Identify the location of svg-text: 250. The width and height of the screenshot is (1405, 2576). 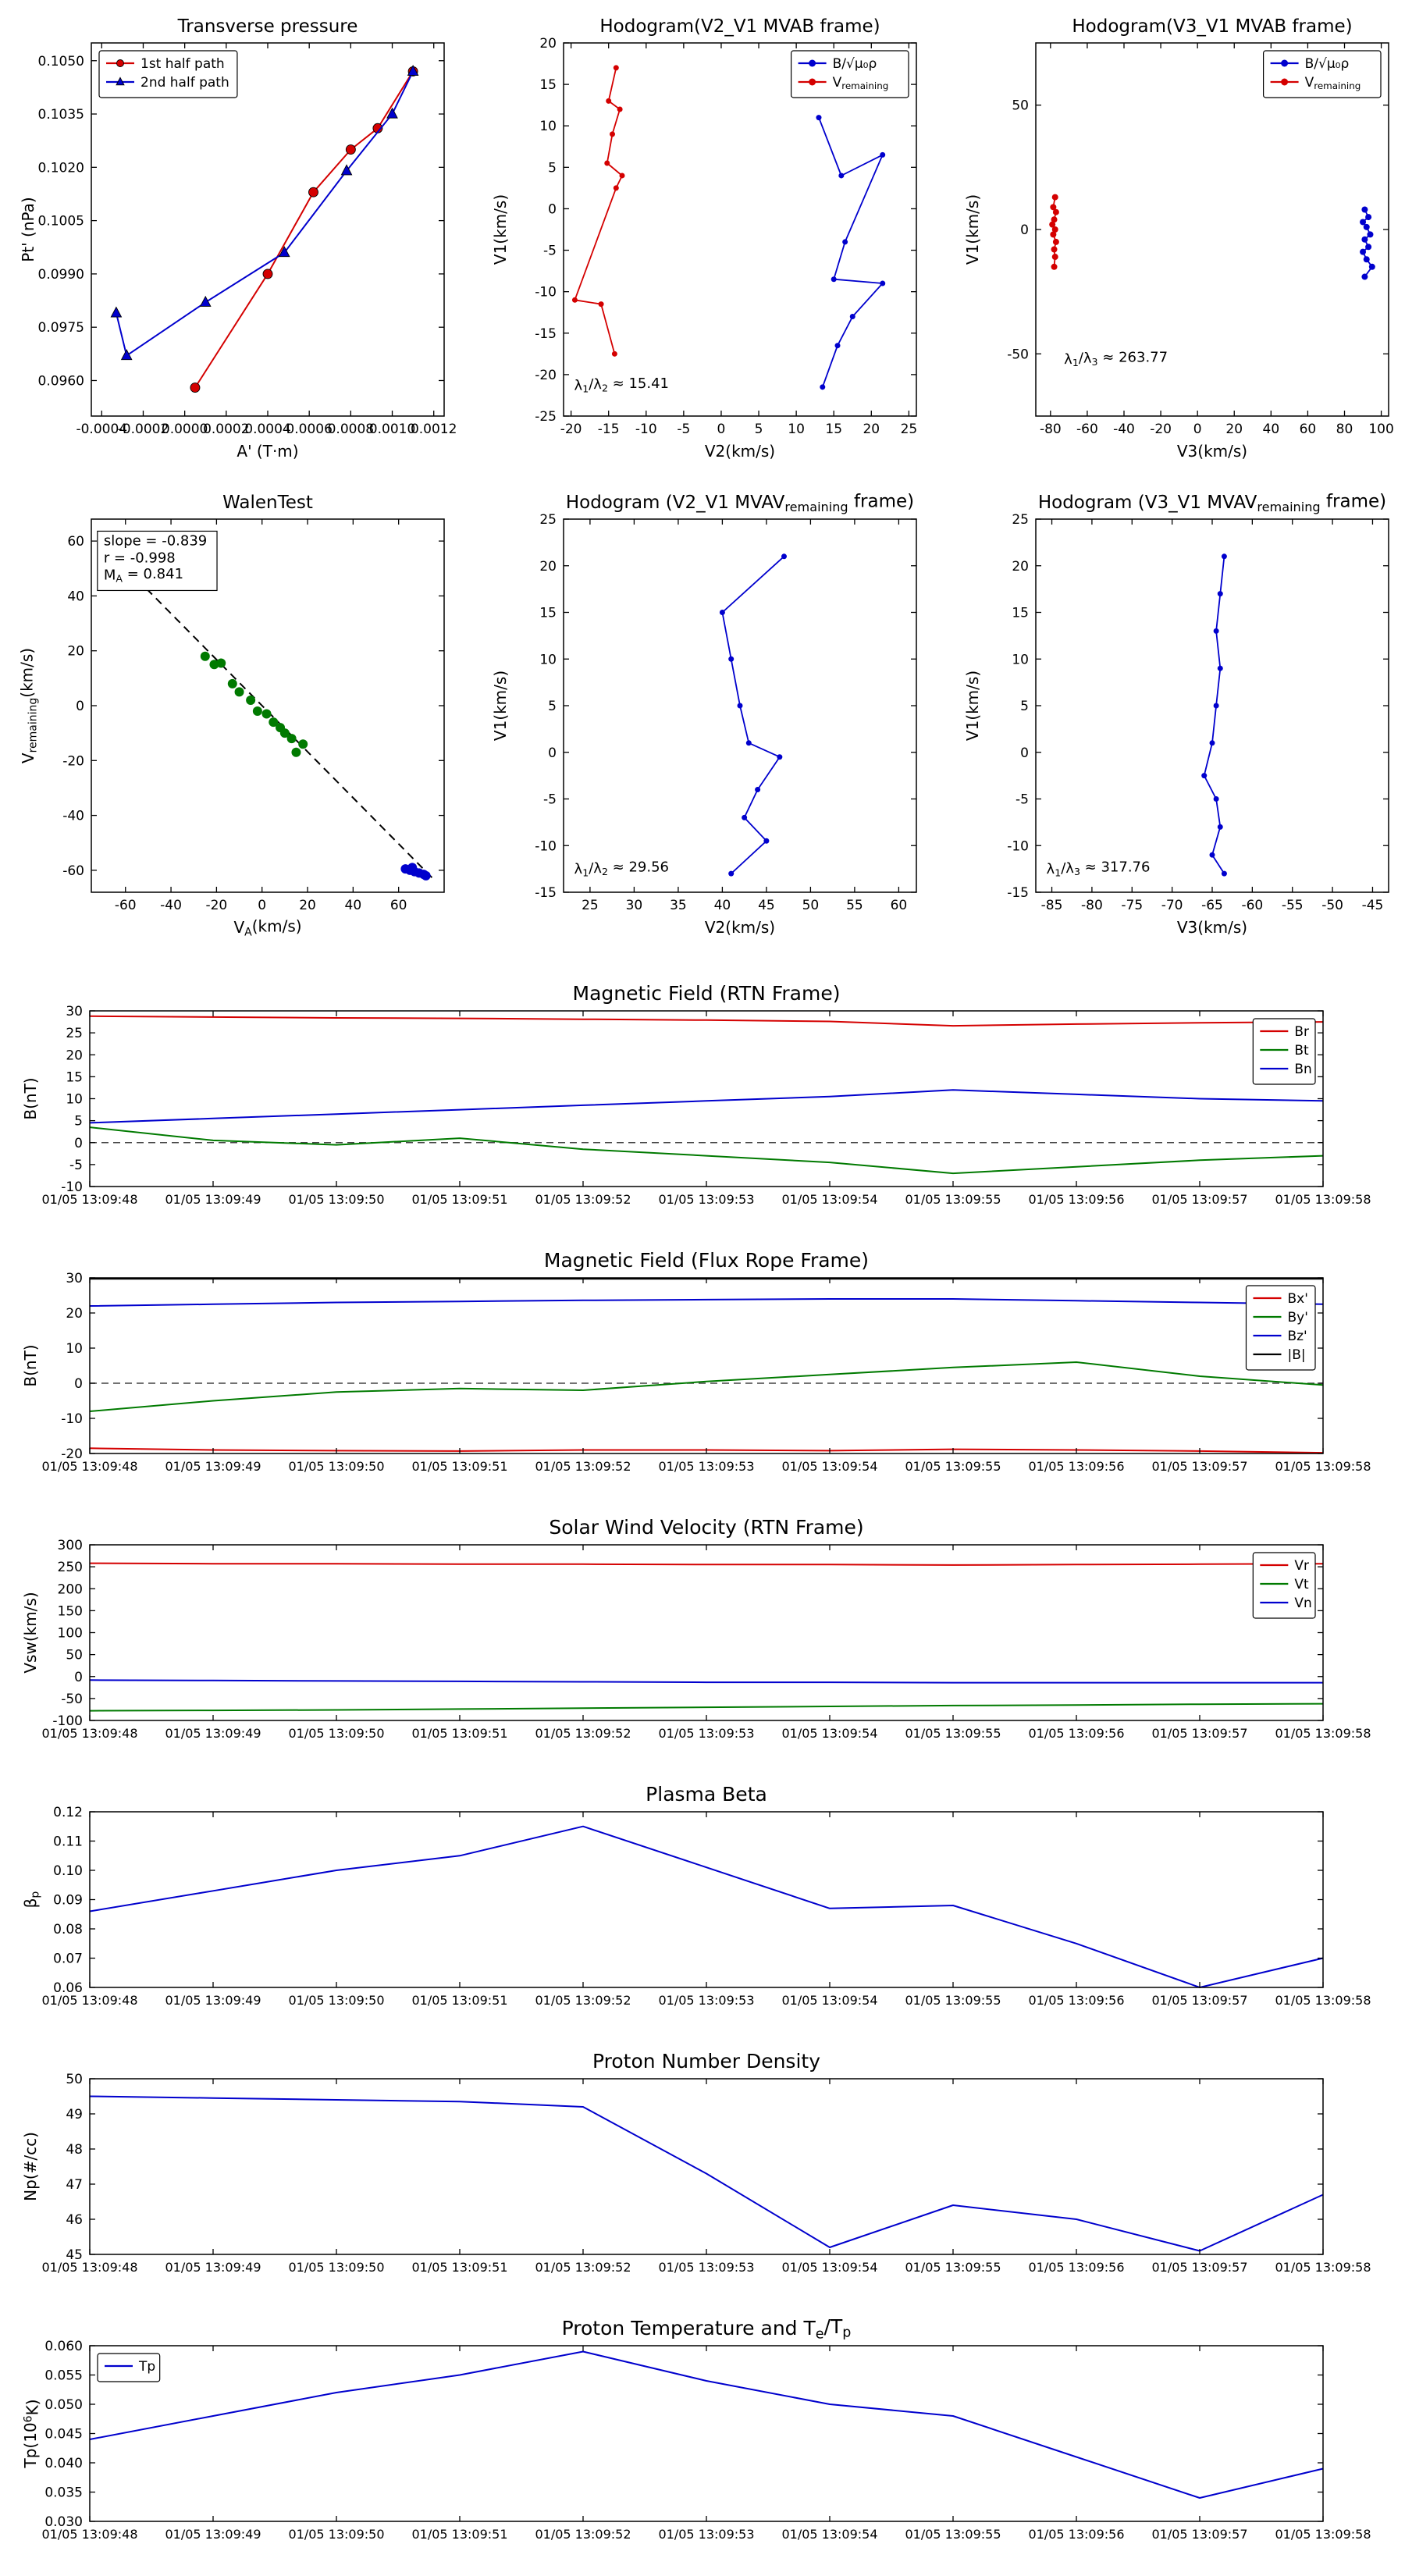
(71, 1567).